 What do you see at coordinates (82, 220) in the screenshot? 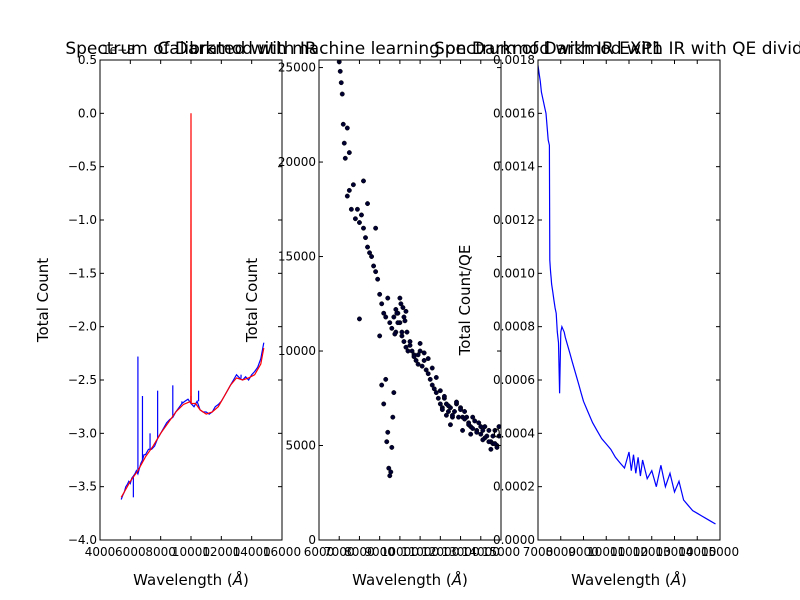
I see `y-tick-label: −1.0` at bounding box center [82, 220].